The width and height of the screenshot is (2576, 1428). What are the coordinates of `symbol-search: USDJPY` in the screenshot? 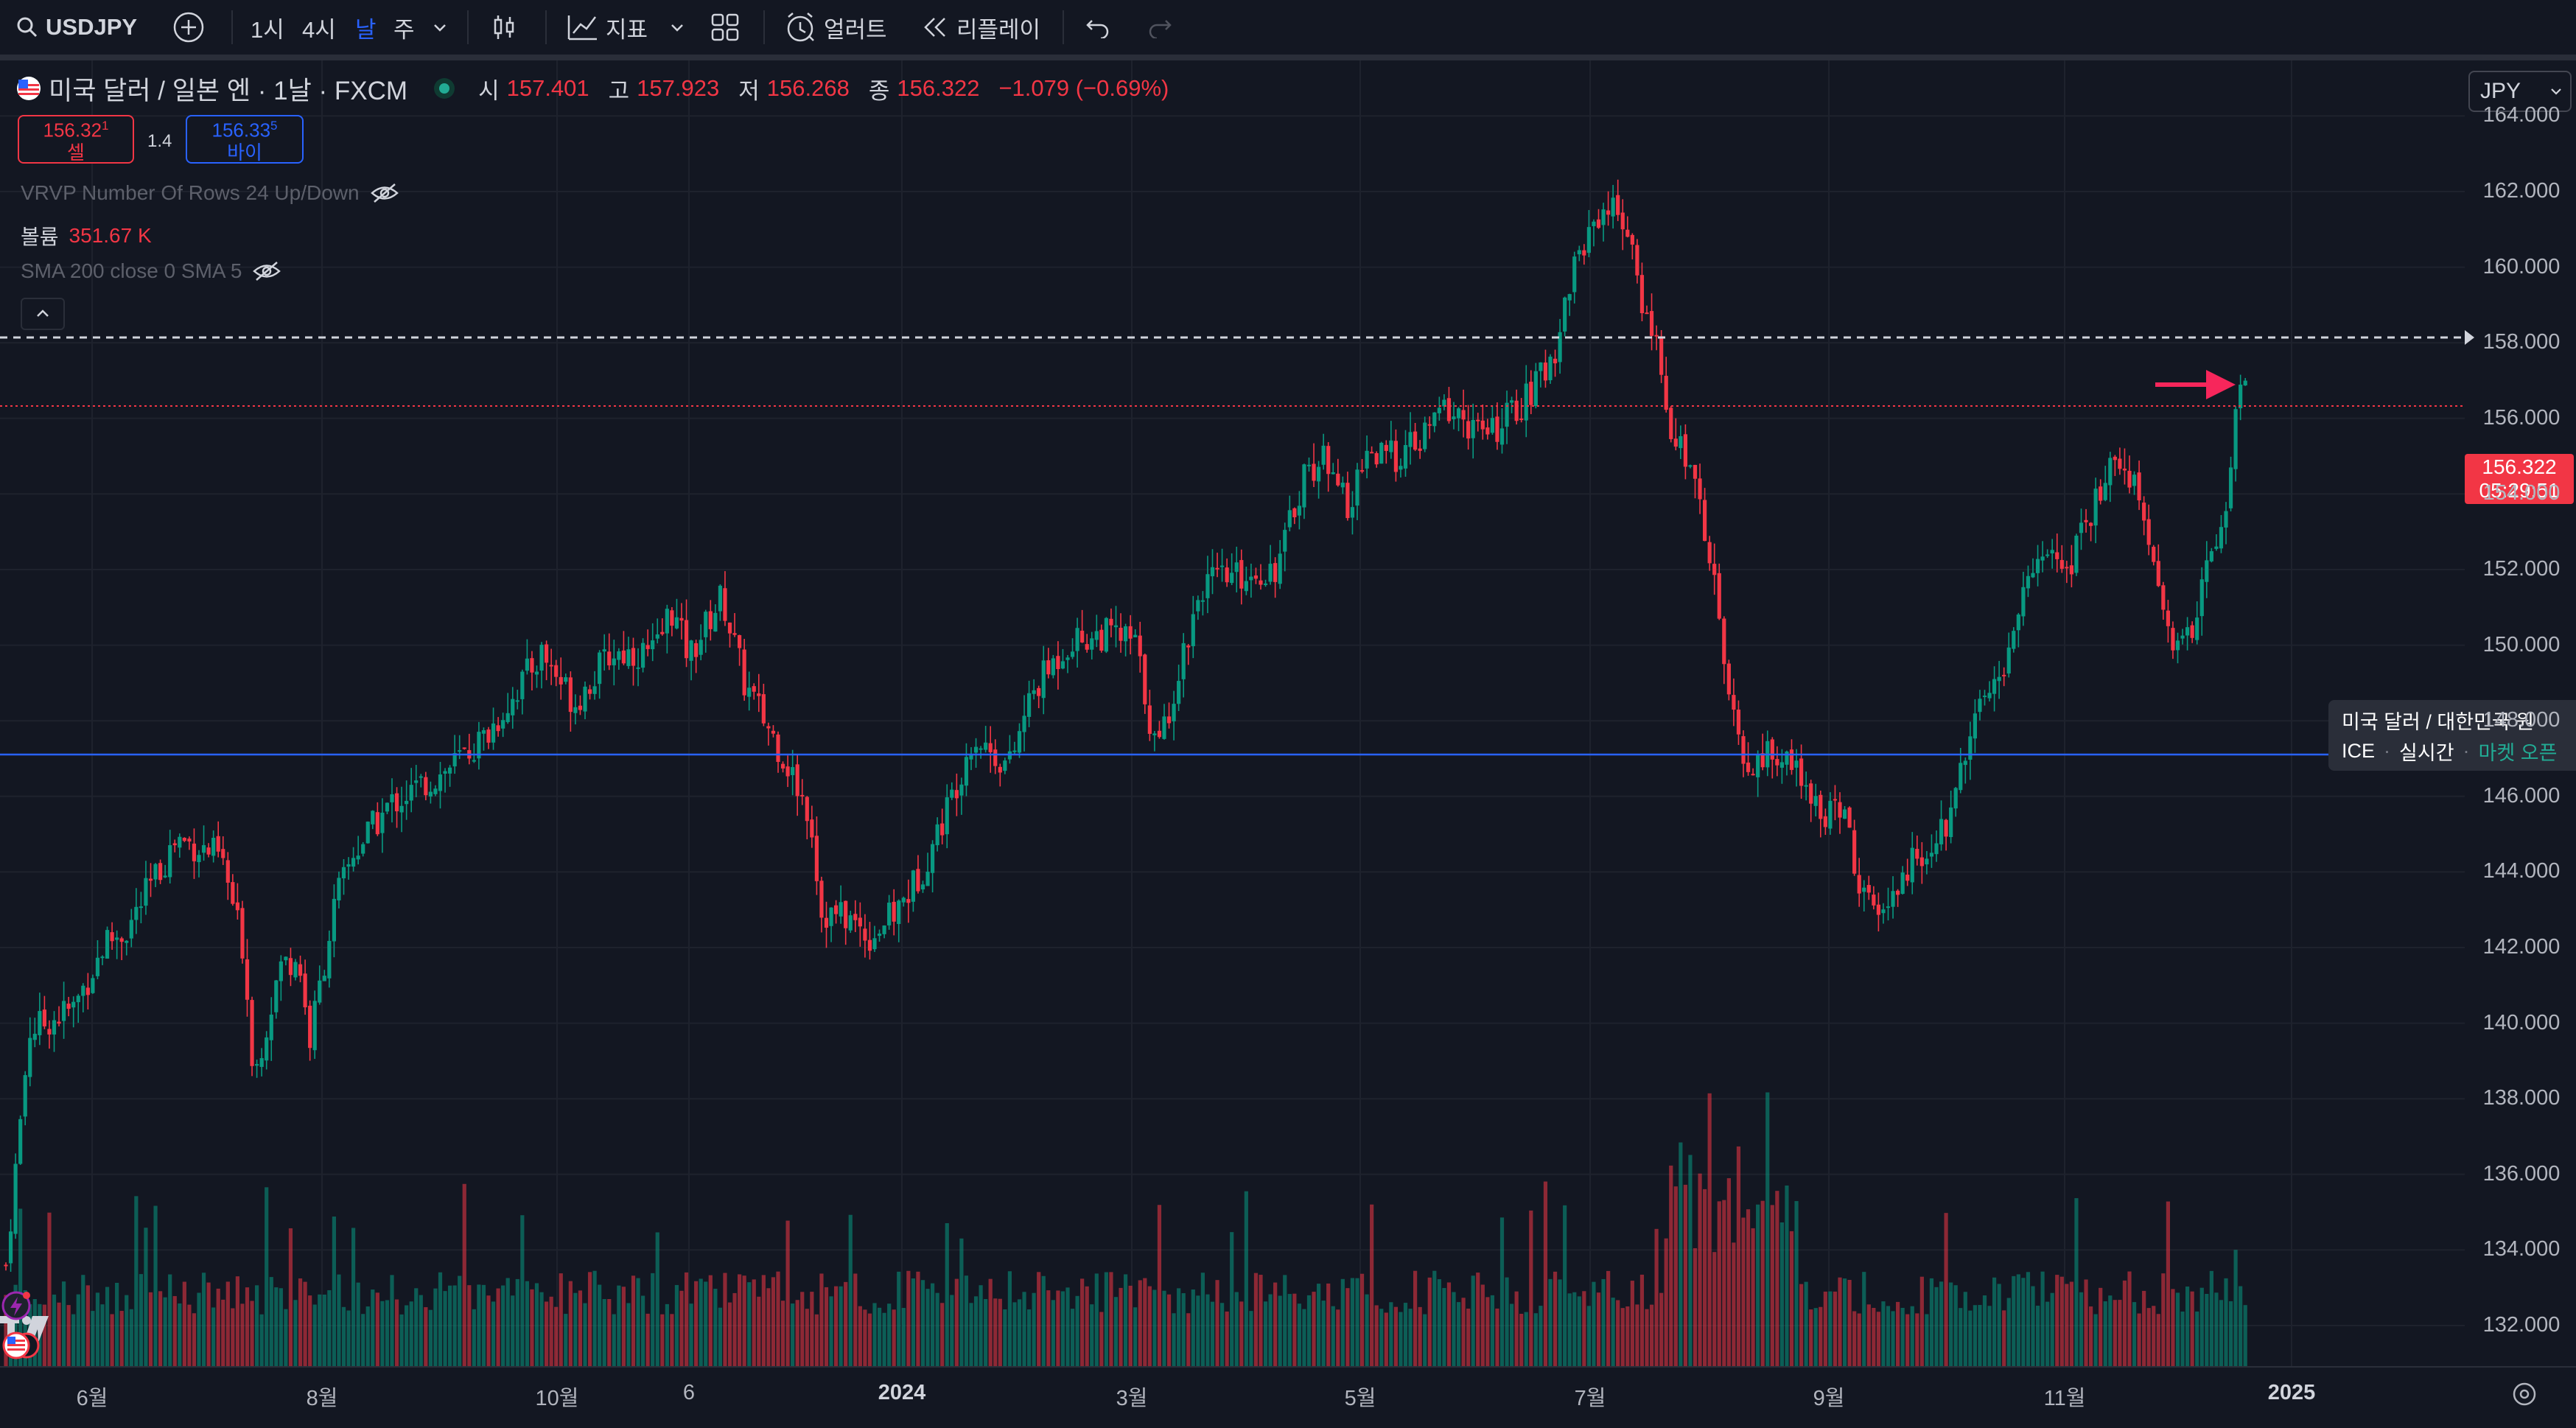 It's located at (76, 28).